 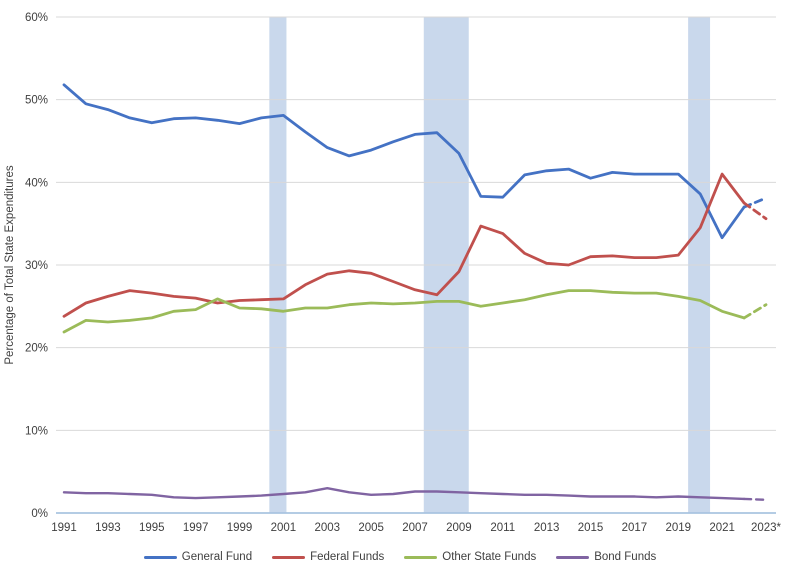 I want to click on y-tick-label: 60%, so click(x=36, y=18).